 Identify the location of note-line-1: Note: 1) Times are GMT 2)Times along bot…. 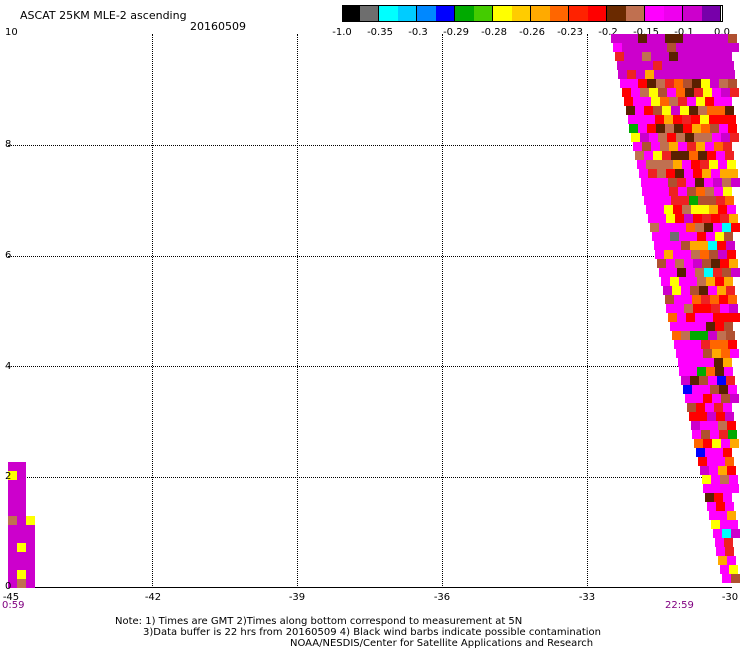
(319, 621).